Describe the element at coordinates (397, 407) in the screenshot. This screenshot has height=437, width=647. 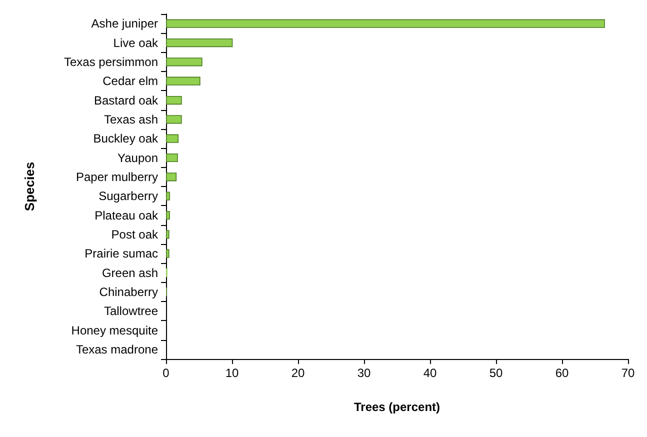
I see `x-axis-title: Trees (percent)` at that location.